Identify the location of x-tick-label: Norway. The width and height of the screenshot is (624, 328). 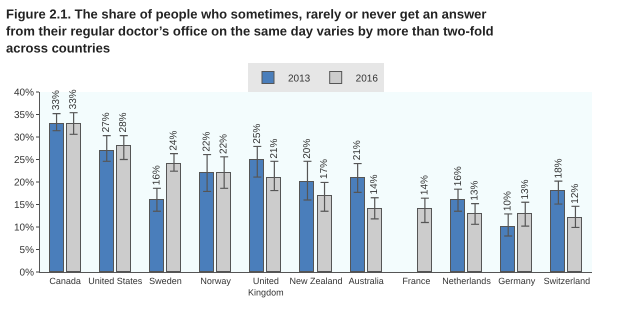
(216, 281).